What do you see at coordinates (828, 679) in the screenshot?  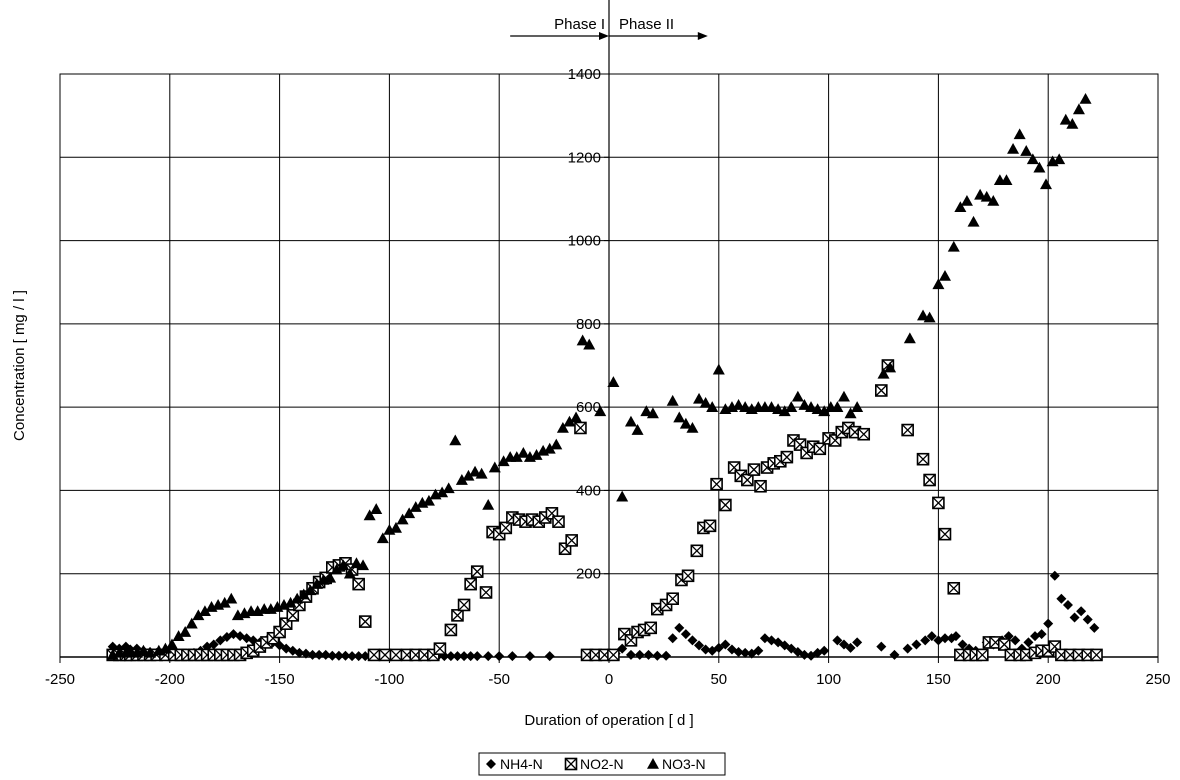 I see `x-tick-label: 100` at bounding box center [828, 679].